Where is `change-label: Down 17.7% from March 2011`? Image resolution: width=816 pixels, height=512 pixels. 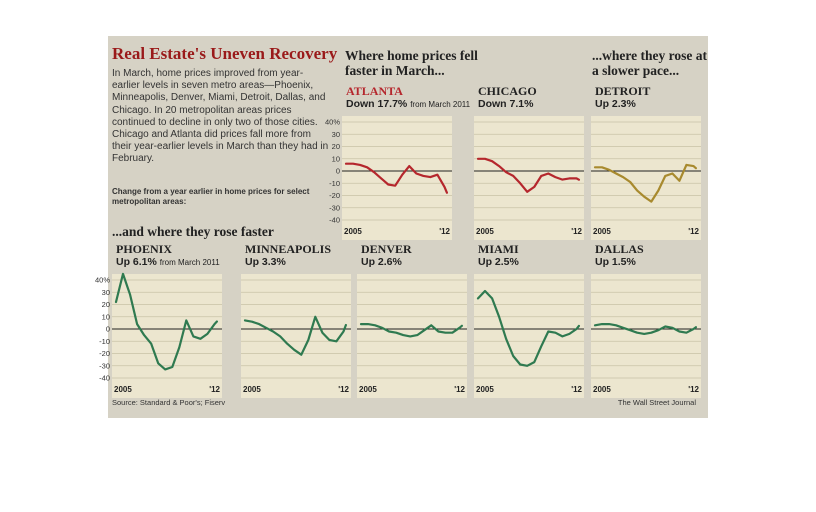
change-label: Down 17.7% from March 2011 is located at coordinates (408, 104).